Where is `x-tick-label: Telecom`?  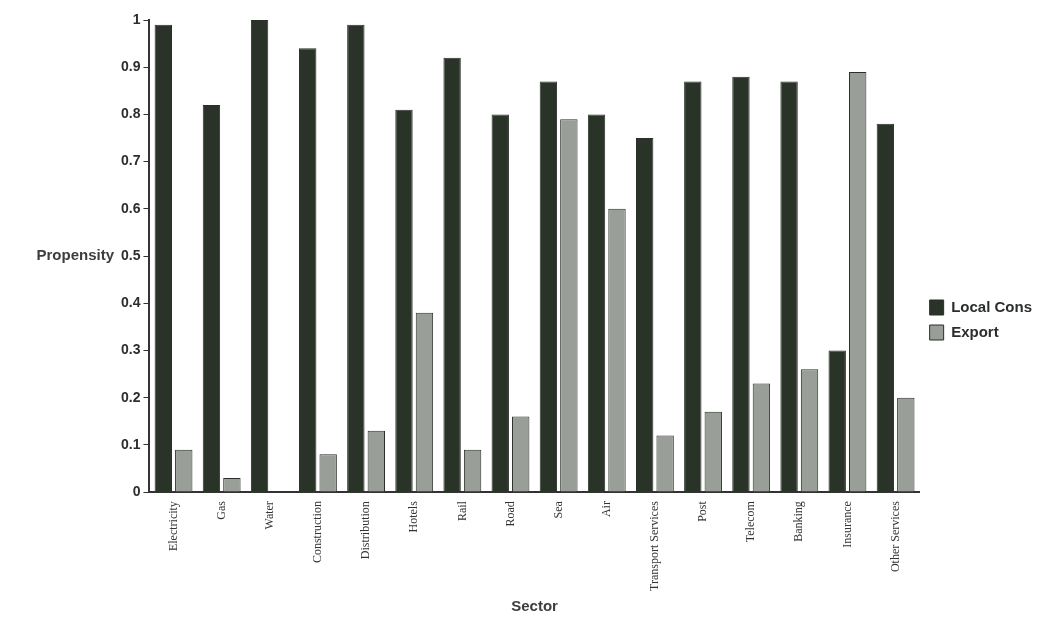
x-tick-label: Telecom is located at coordinates (750, 521).